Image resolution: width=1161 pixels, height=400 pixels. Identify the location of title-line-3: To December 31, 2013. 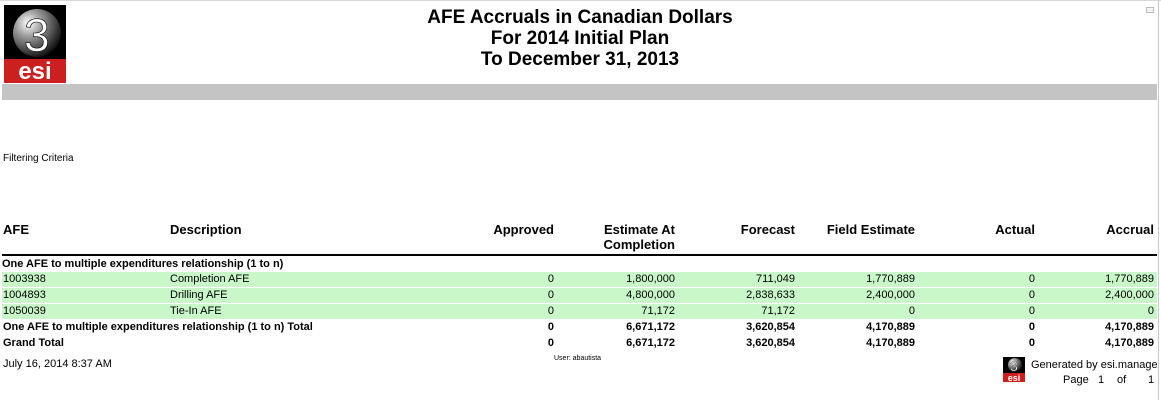
(580, 59).